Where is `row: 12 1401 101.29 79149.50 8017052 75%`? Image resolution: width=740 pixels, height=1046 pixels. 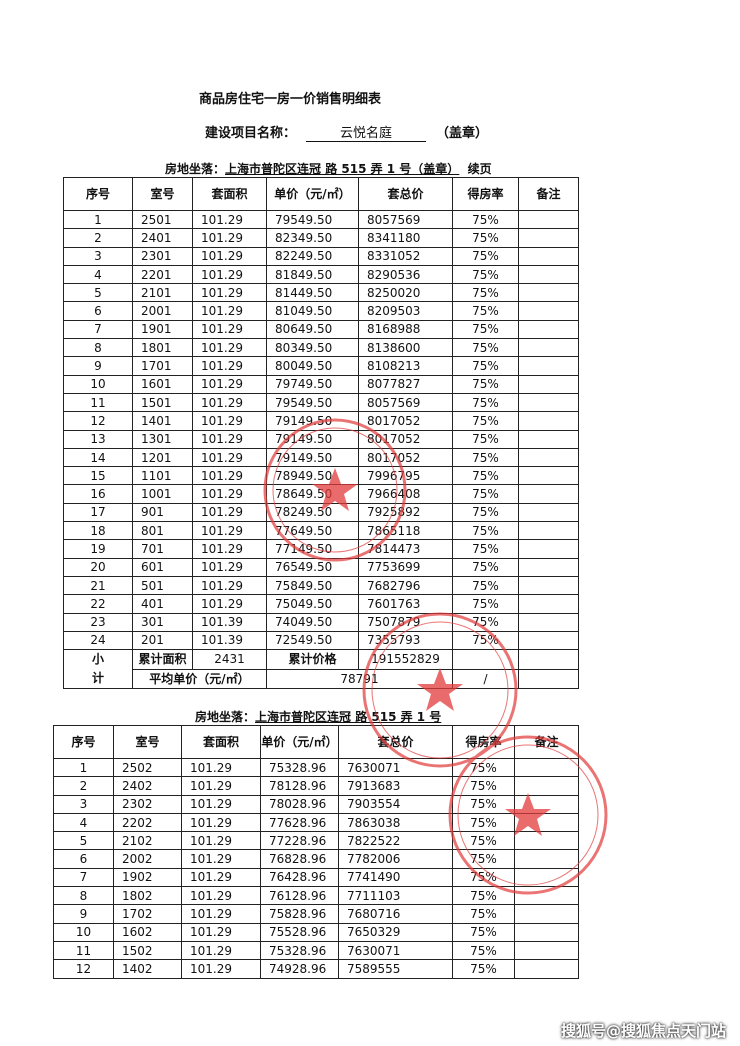
row: 12 1401 101.29 79149.50 8017052 75% is located at coordinates (321, 421).